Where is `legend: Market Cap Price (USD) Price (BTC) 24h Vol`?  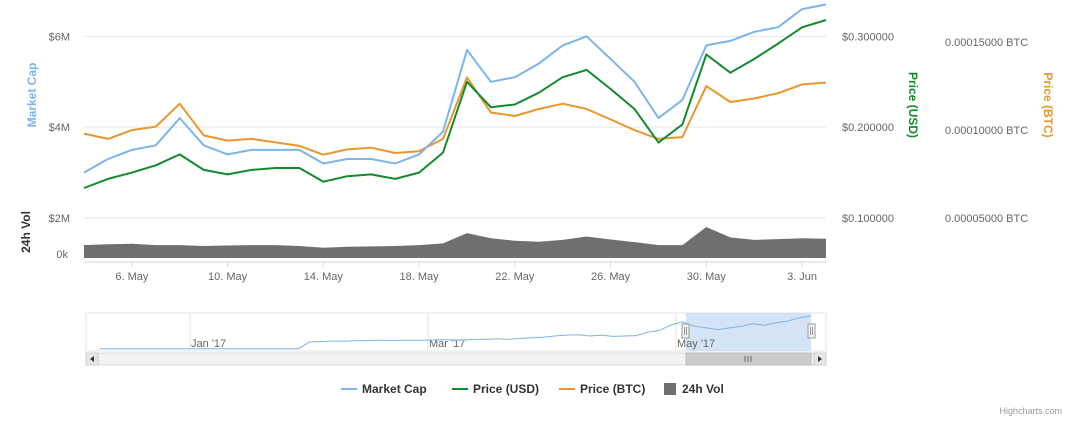 legend: Market Cap Price (USD) Price (BTC) 24h Vol is located at coordinates (532, 389).